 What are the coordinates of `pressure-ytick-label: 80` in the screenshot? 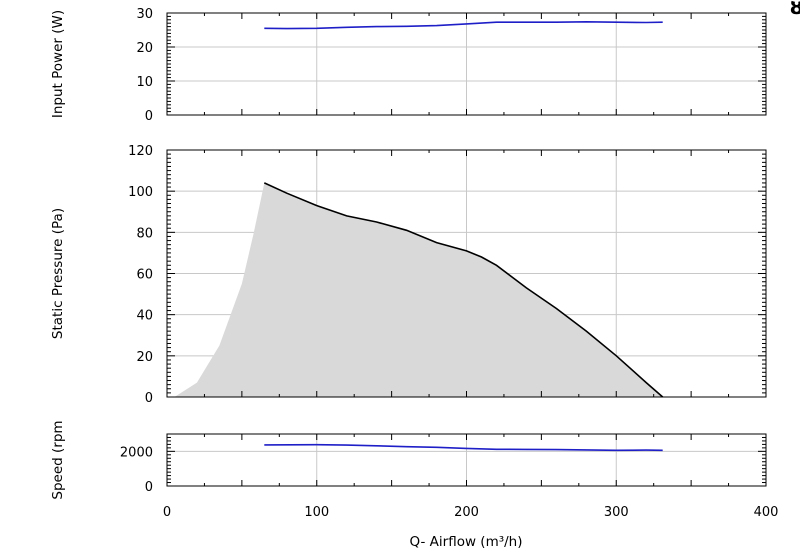 It's located at (144, 233).